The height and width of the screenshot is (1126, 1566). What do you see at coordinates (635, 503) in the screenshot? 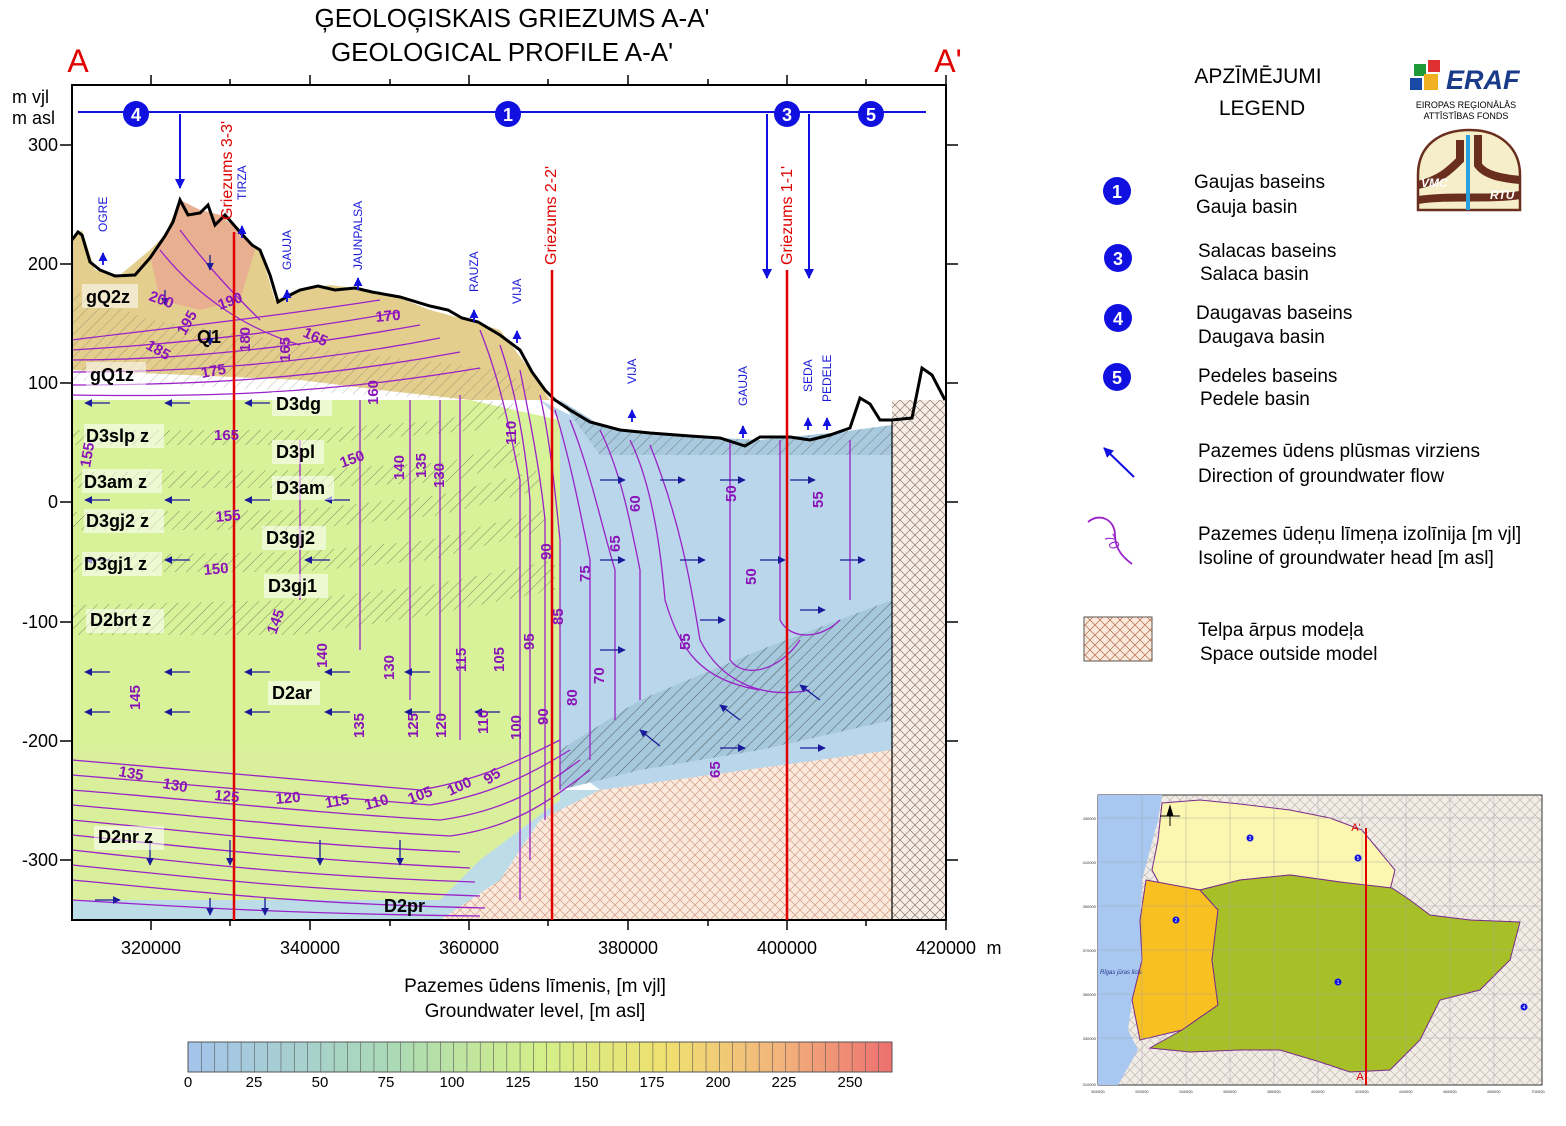
I see `svg-text: 60` at bounding box center [635, 503].